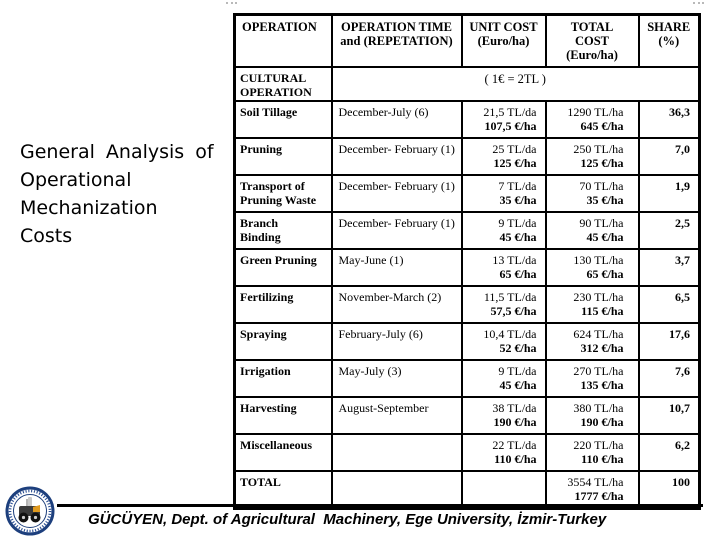 The width and height of the screenshot is (720, 540). Describe the element at coordinates (669, 156) in the screenshot. I see `share-value: 7,0` at that location.